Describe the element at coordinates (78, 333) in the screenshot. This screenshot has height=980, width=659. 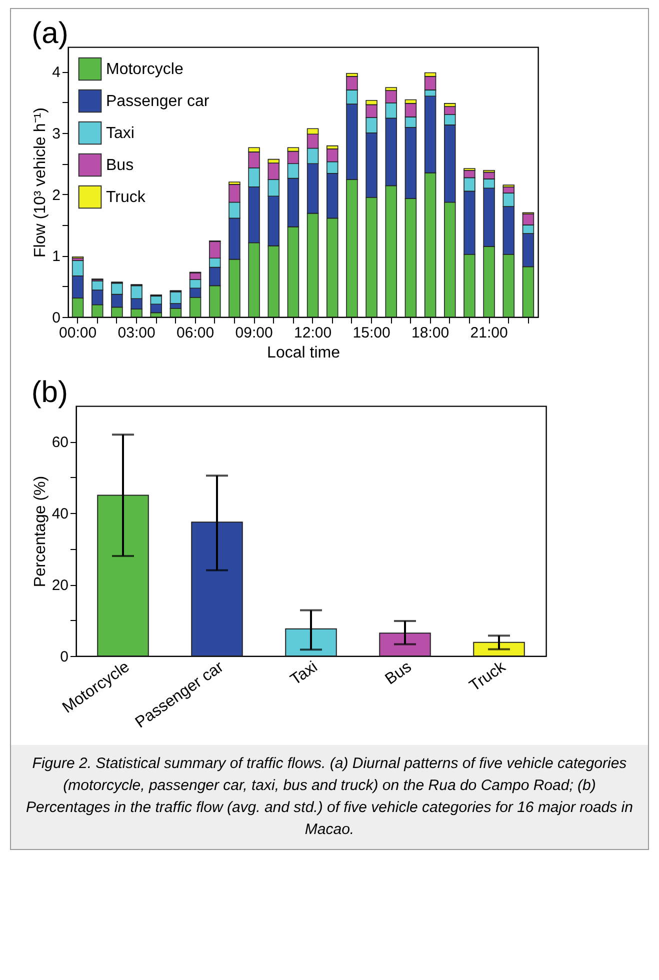
I see `x-tick-label: 00:00` at that location.